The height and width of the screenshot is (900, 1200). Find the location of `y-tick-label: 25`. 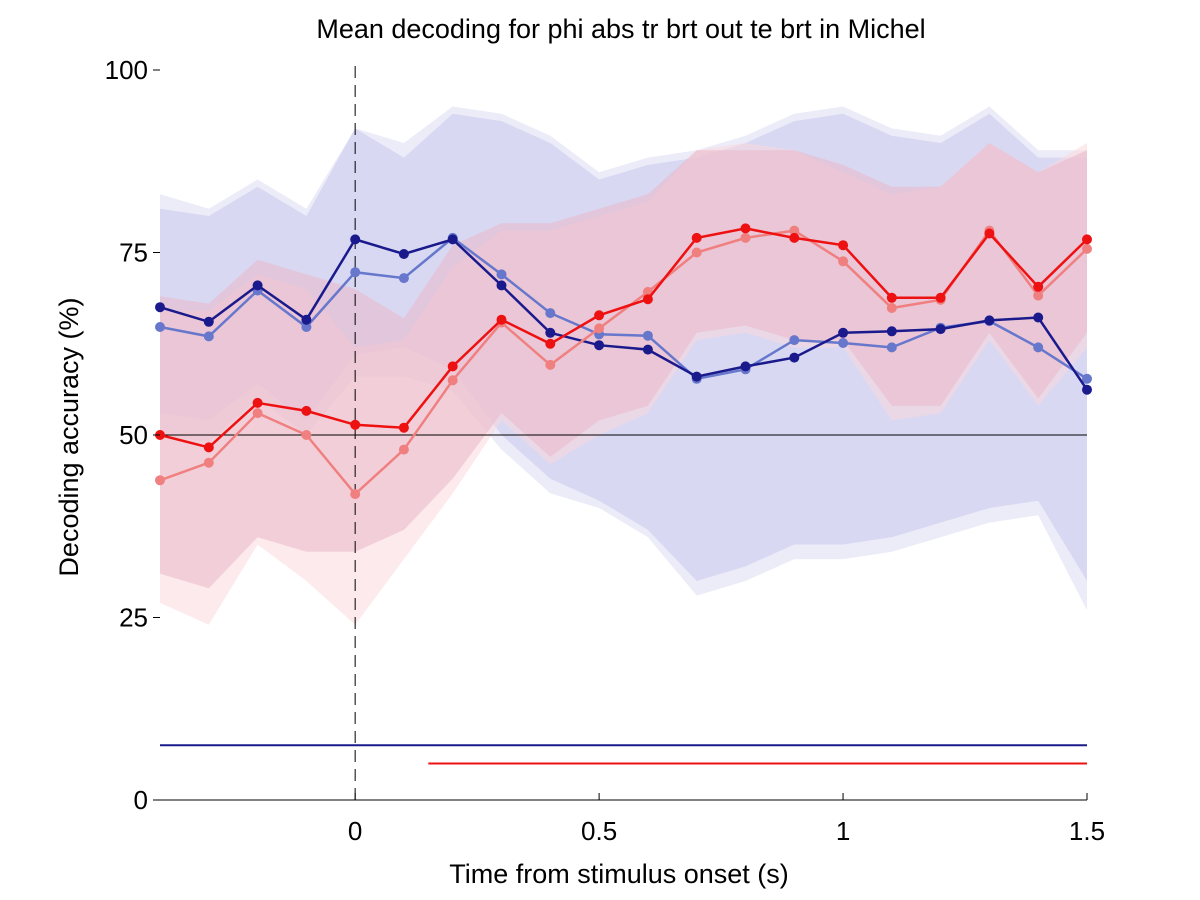

y-tick-label: 25 is located at coordinates (133, 618).